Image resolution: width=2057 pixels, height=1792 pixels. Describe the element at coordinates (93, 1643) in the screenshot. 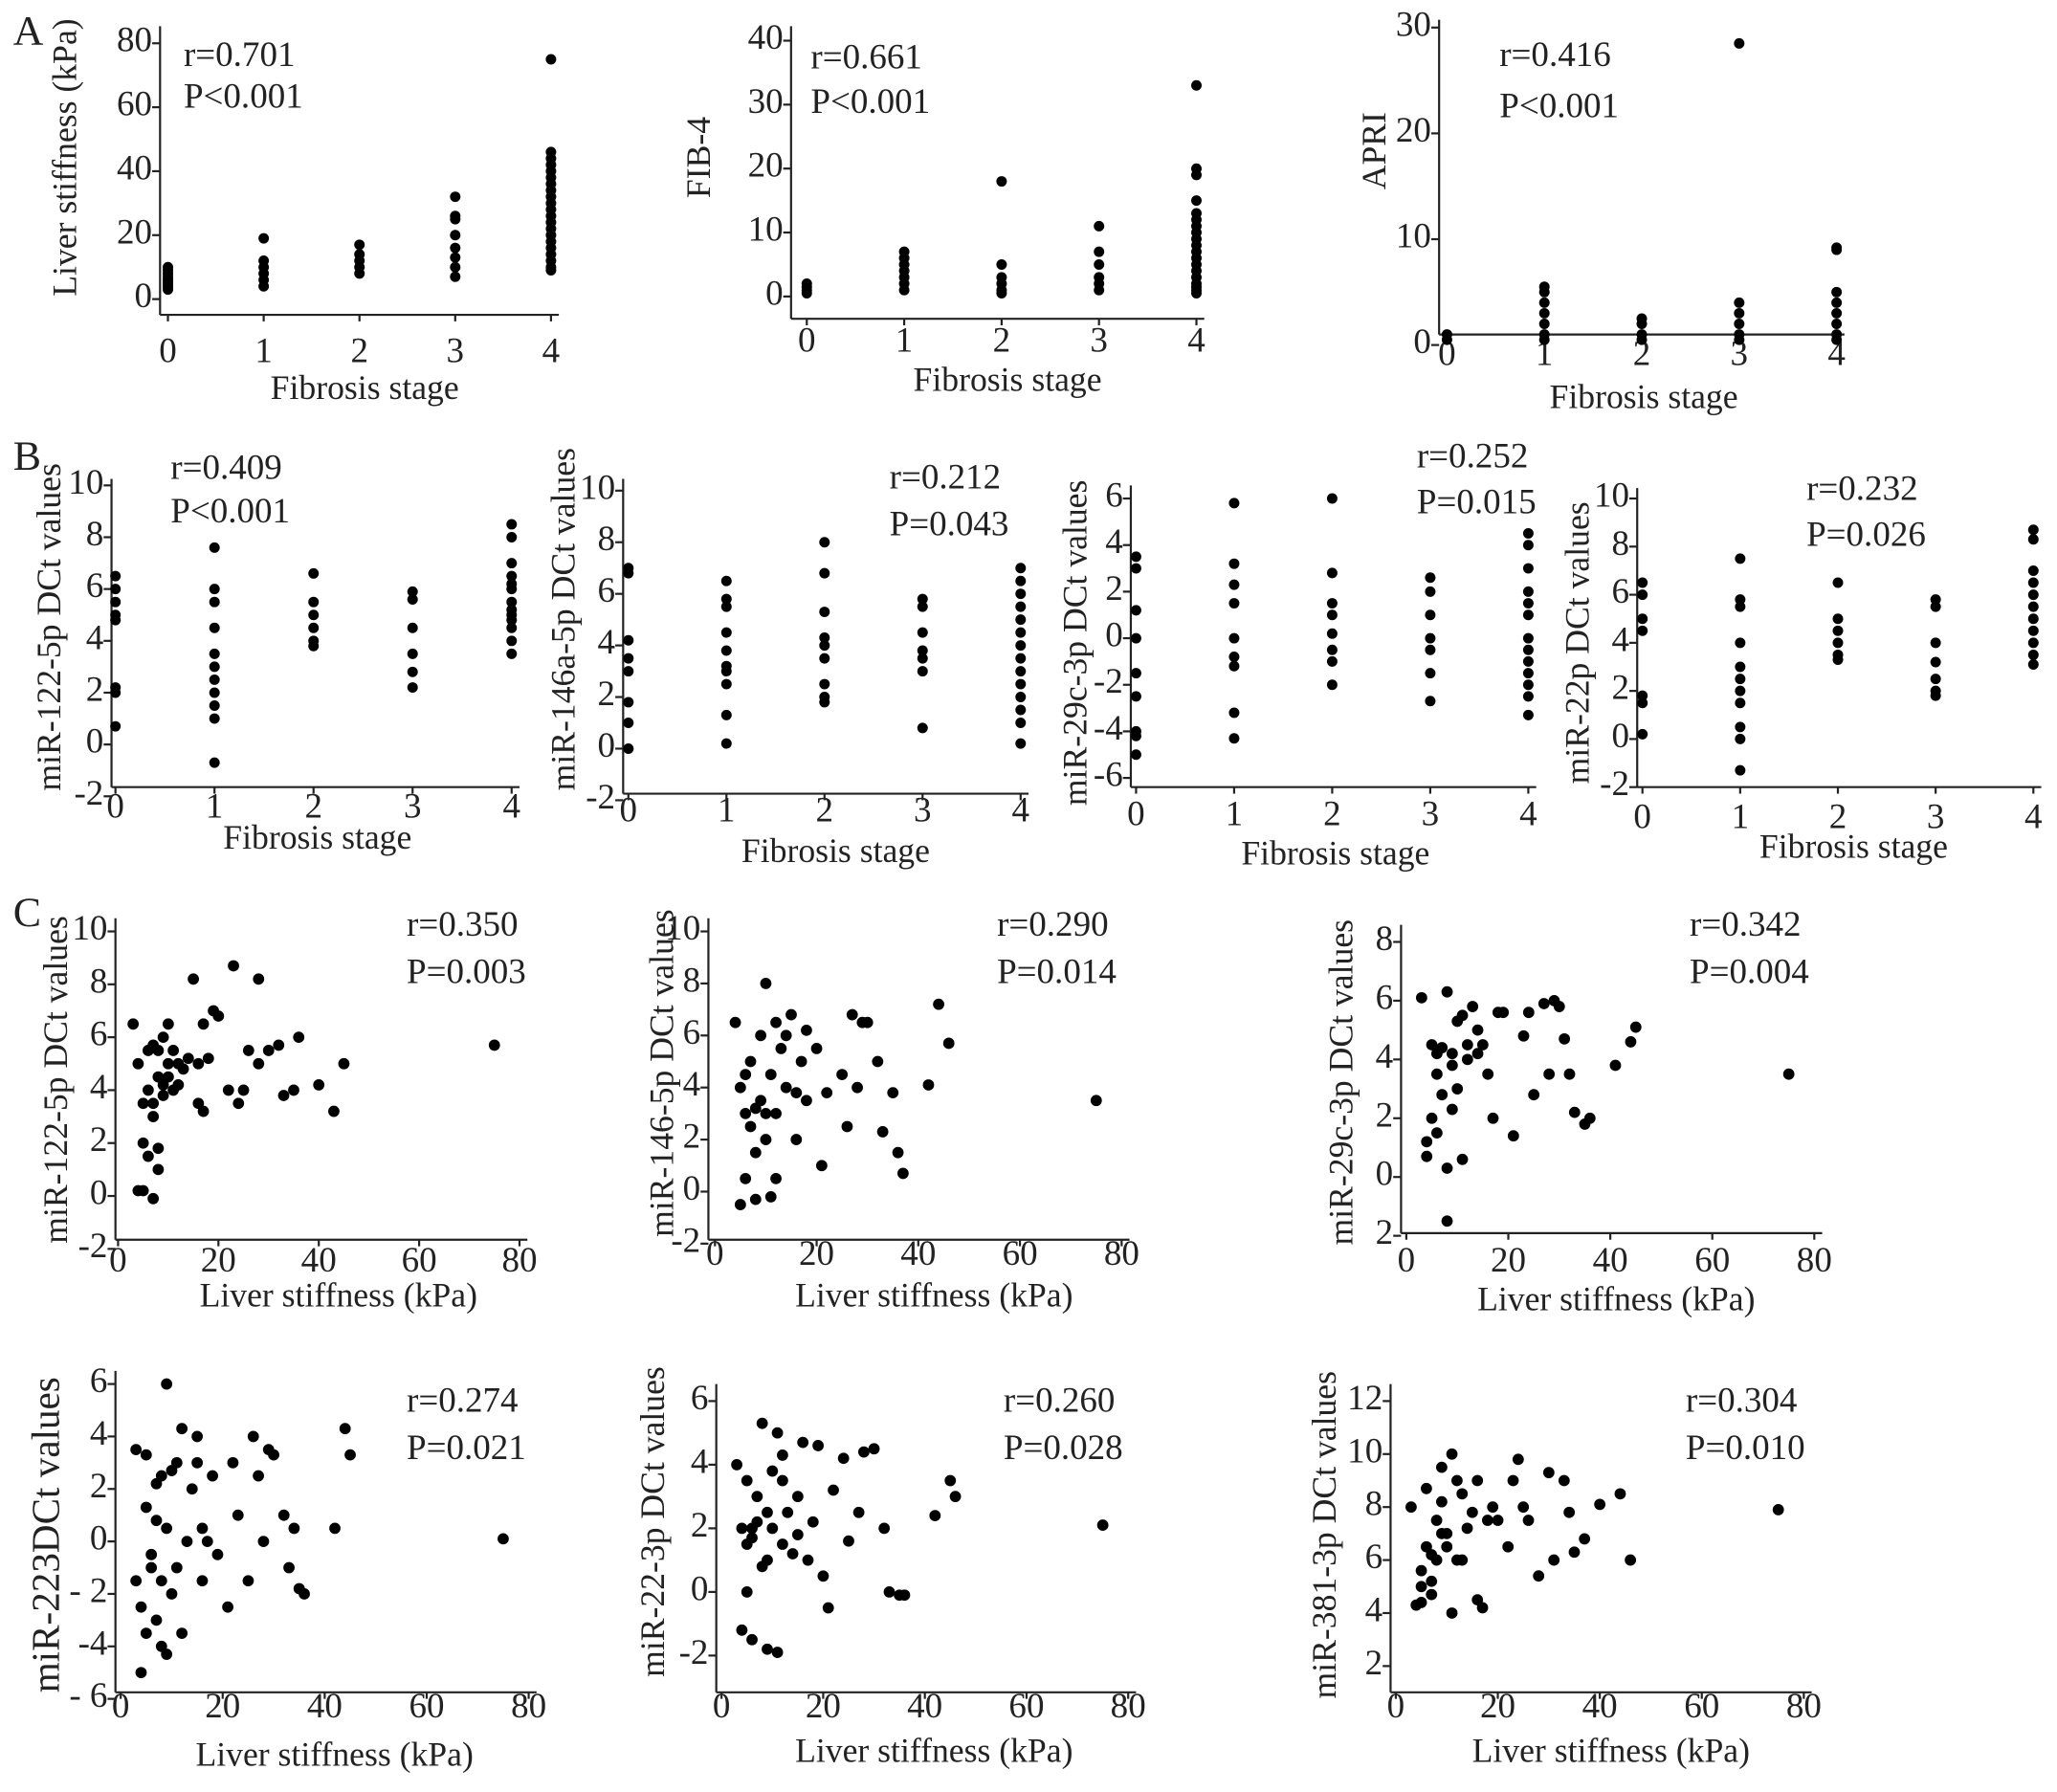

I see `y-tick-label: -4` at that location.